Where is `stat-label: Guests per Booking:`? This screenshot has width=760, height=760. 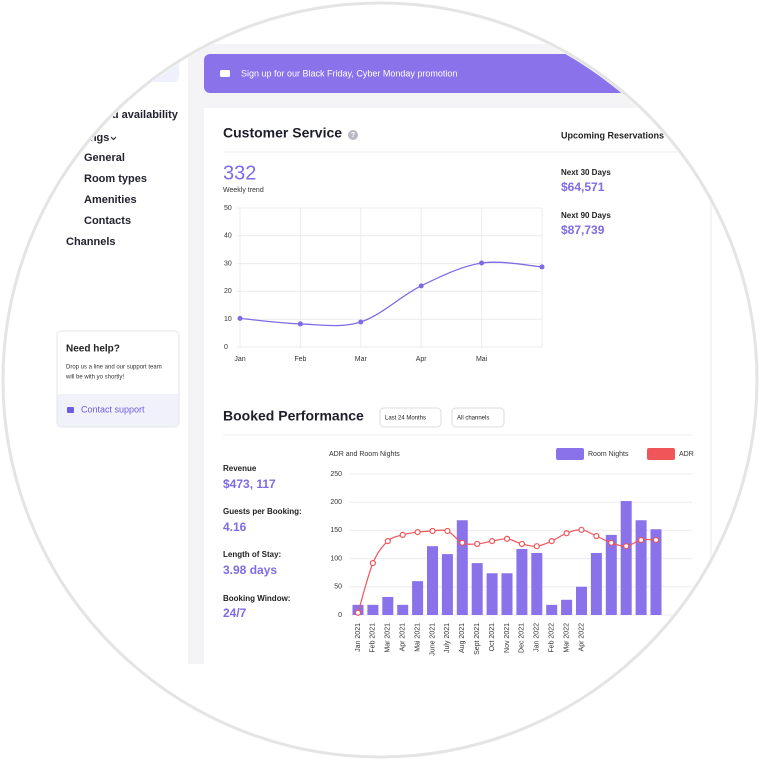
stat-label: Guests per Booking: is located at coordinates (262, 511).